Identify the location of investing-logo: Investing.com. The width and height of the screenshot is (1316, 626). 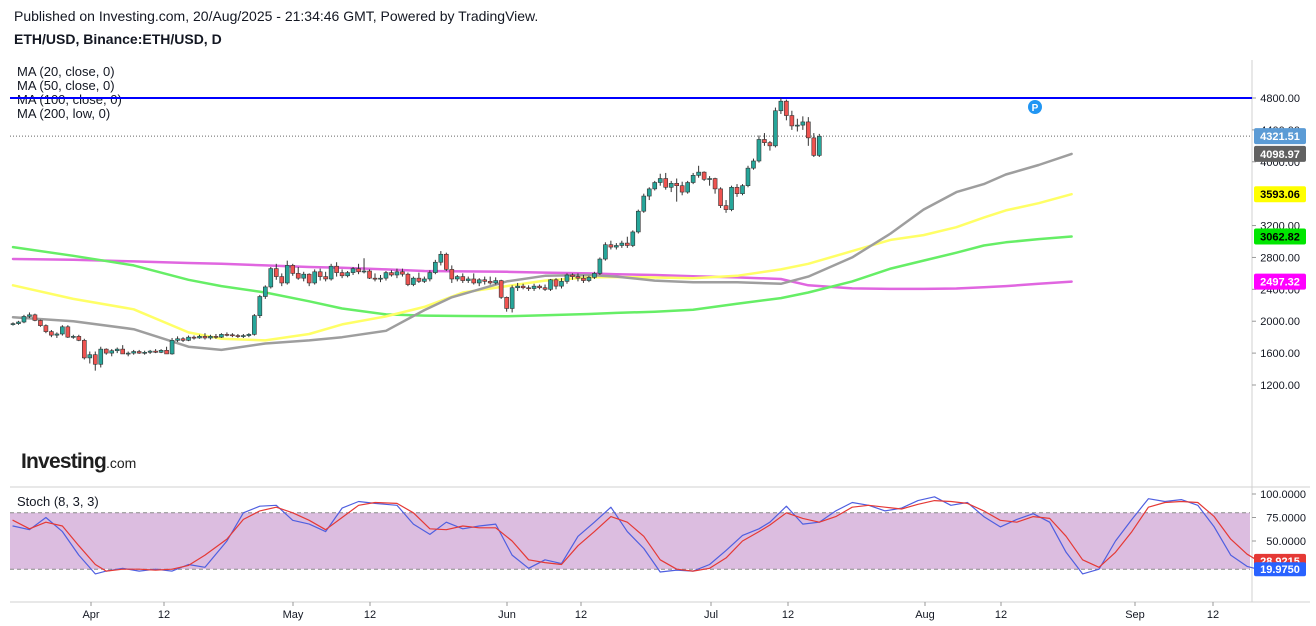
(78, 462).